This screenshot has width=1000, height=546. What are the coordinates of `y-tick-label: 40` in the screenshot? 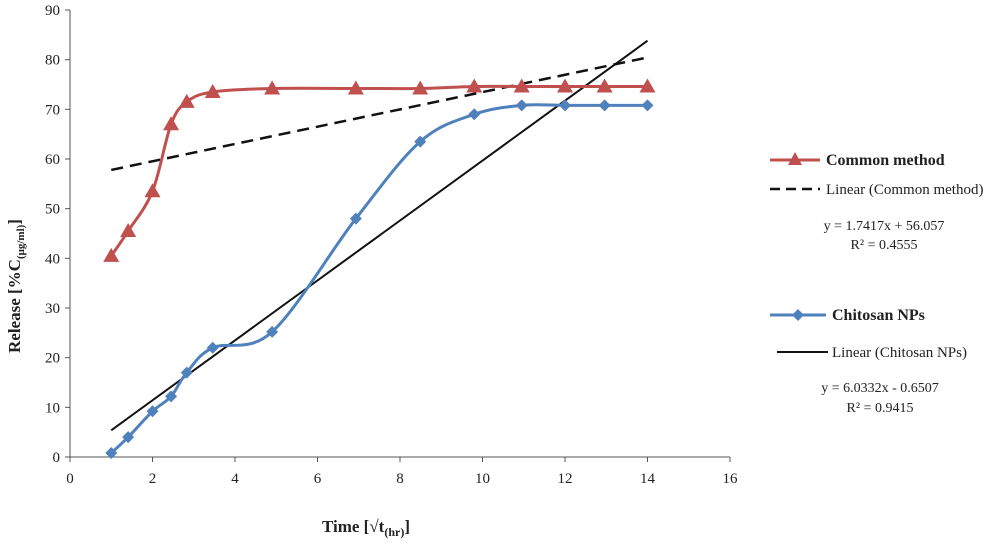 It's located at (52, 259).